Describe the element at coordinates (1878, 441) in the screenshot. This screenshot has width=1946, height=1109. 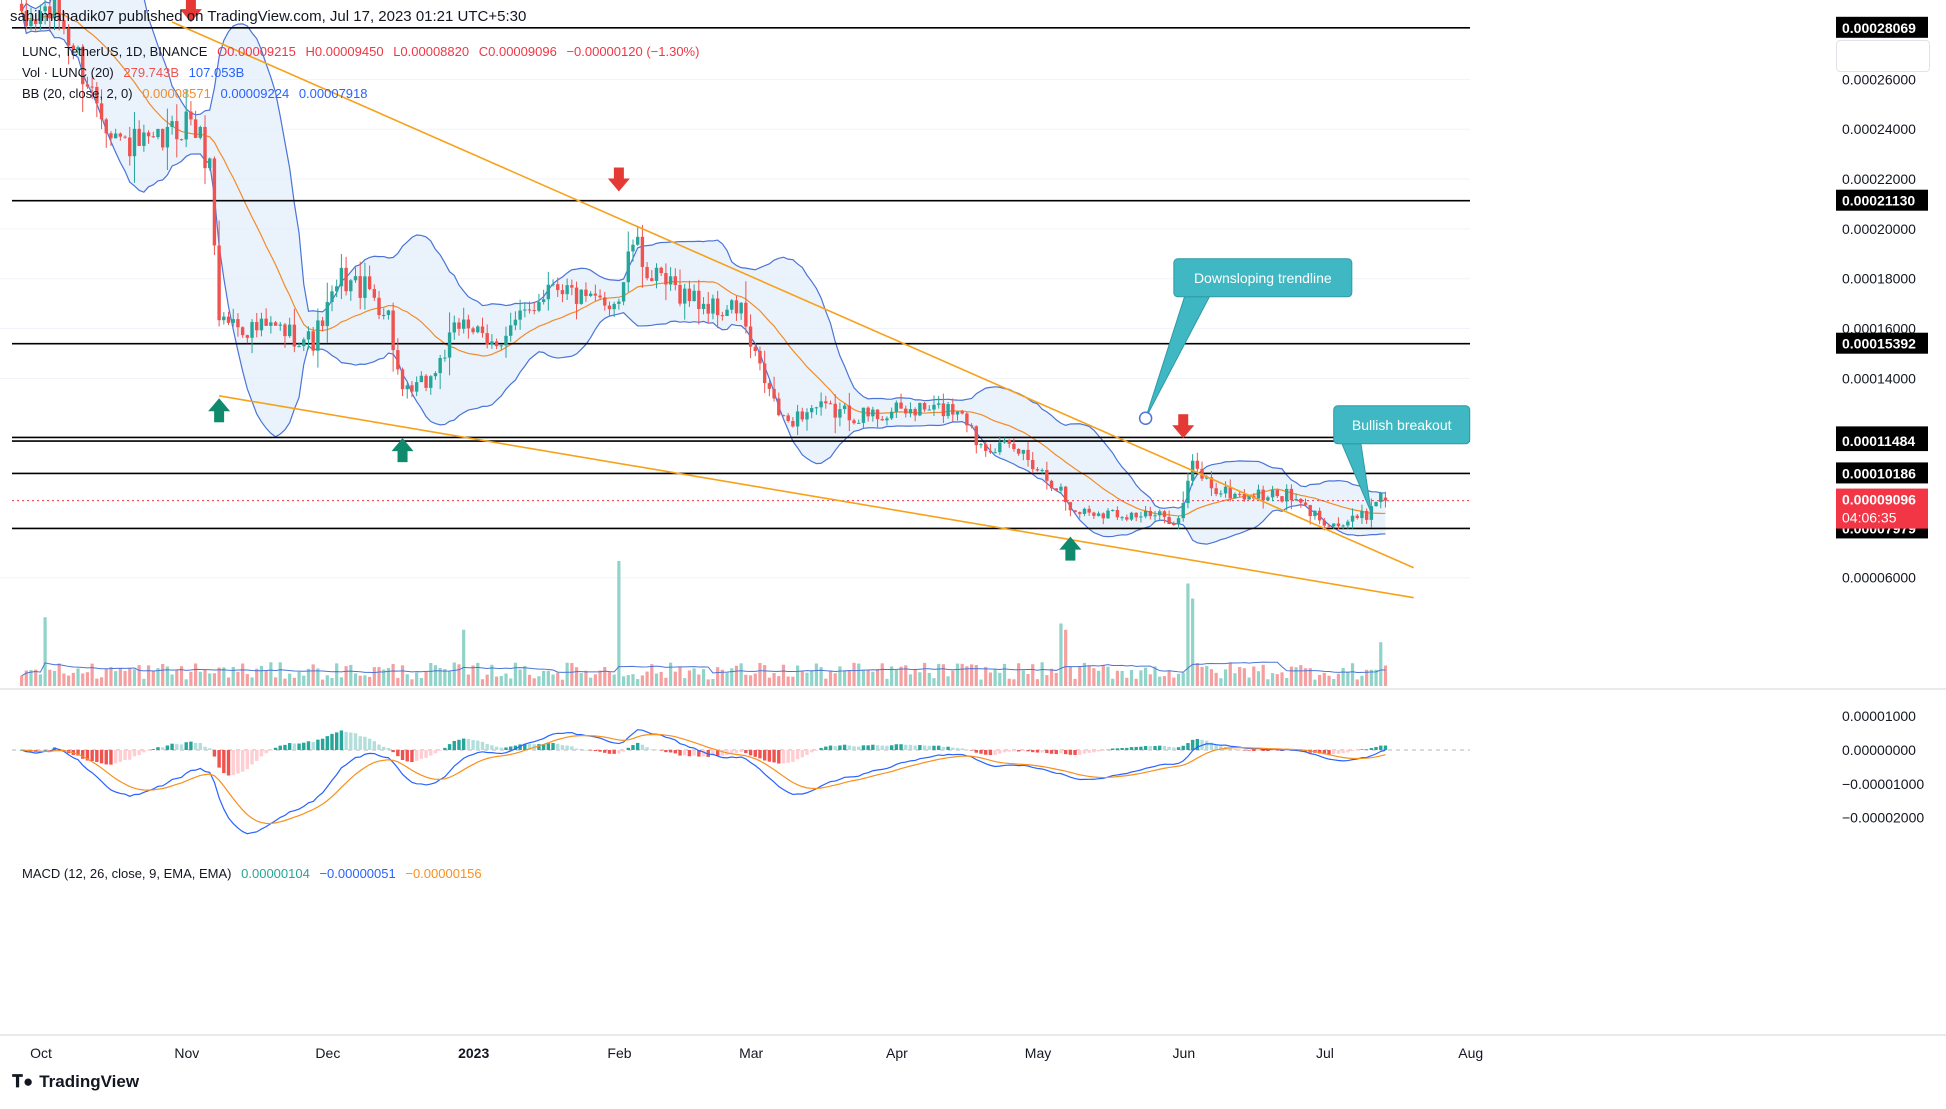
I see `level-price-label: 0.00011484` at that location.